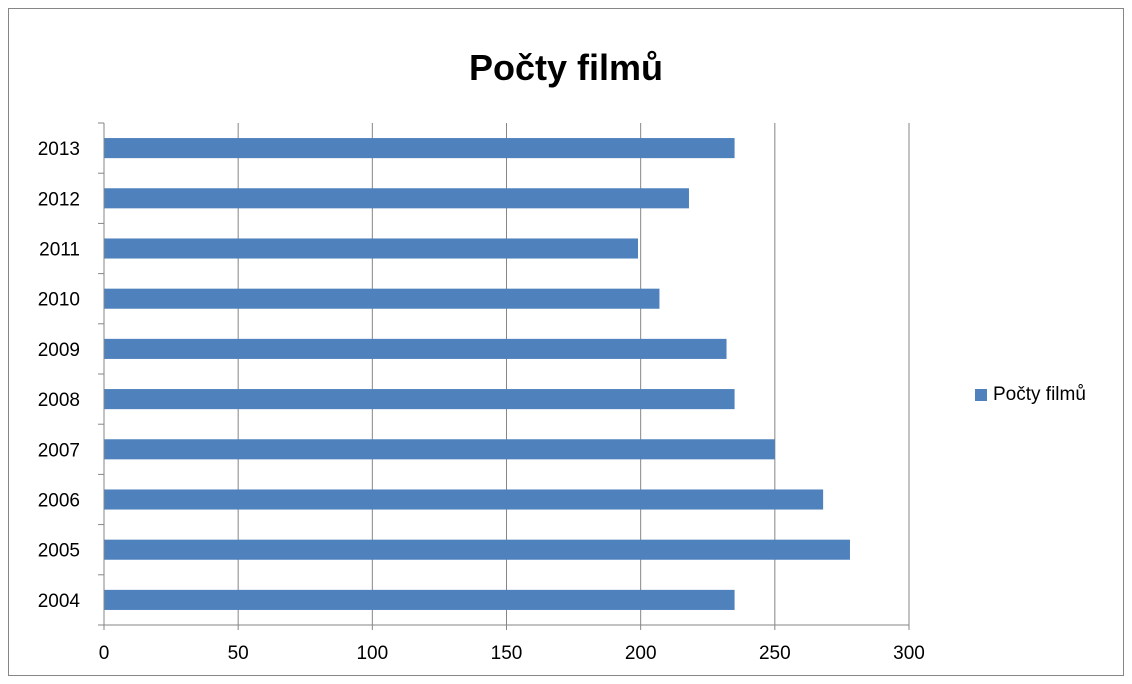 This screenshot has height=684, width=1132. Describe the element at coordinates (59, 601) in the screenshot. I see `y-tick-label: 2004` at that location.